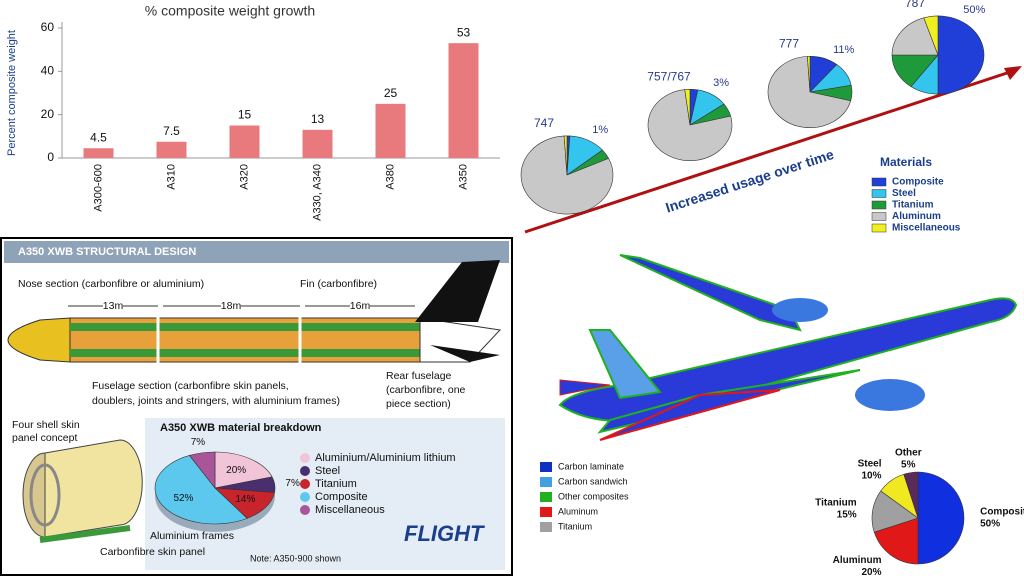  Describe the element at coordinates (317, 192) in the screenshot. I see `x-tick-label: A330, A340` at that location.